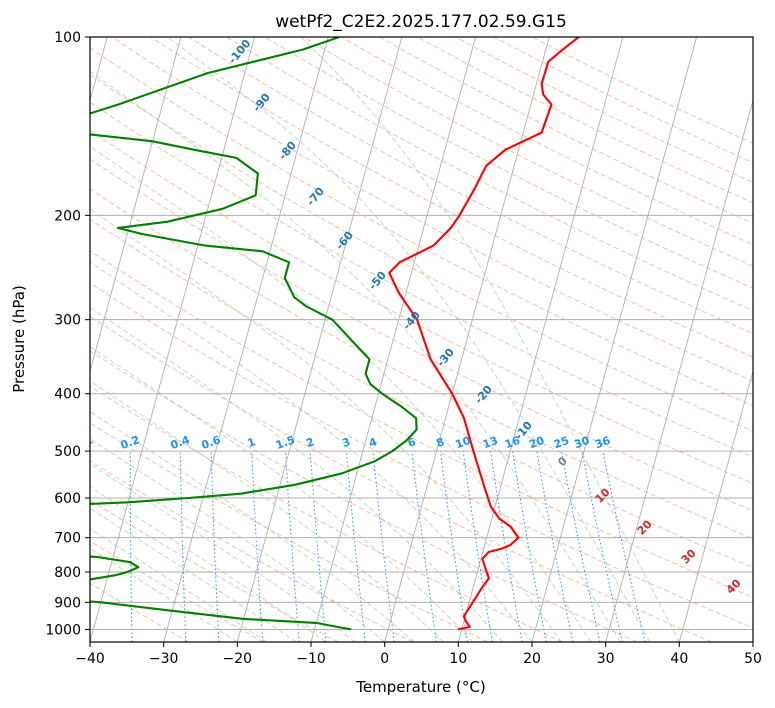 This screenshot has width=775, height=708. Describe the element at coordinates (19, 339) in the screenshot. I see `y-axis-label: Pressure (hPa)` at that location.